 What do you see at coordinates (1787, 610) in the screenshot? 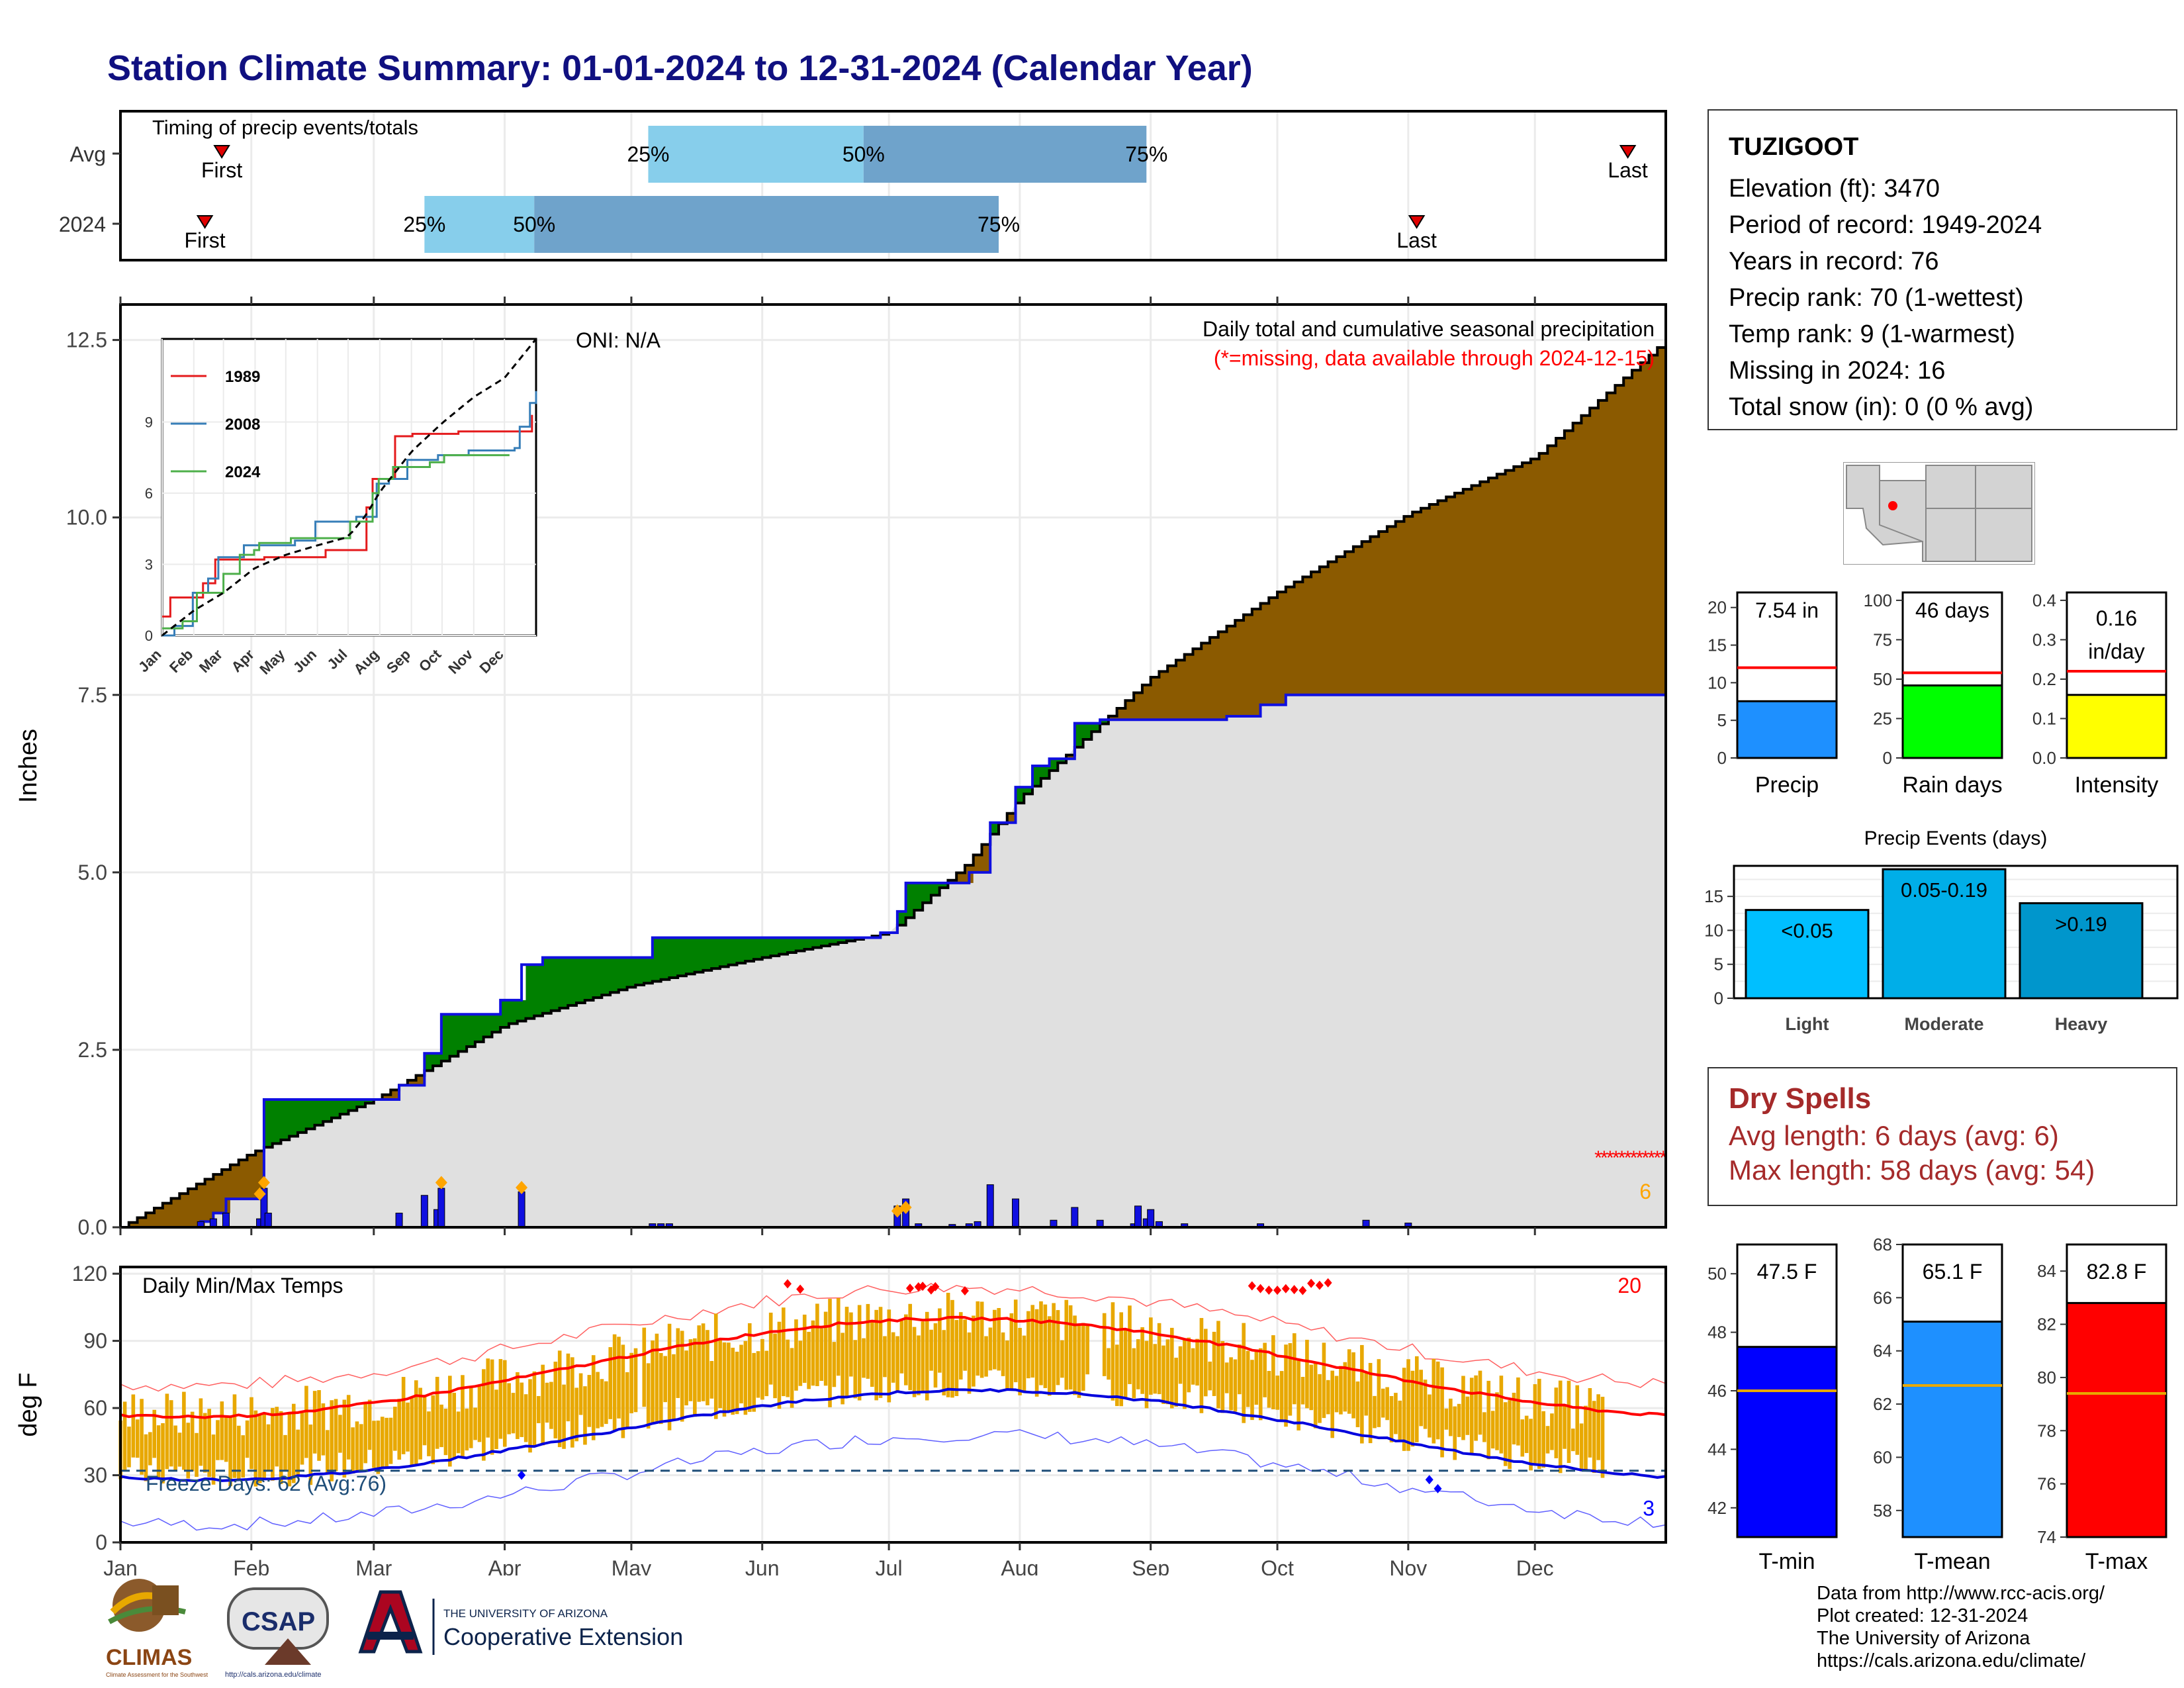
I see `summary-value: 7.54 in` at bounding box center [1787, 610].